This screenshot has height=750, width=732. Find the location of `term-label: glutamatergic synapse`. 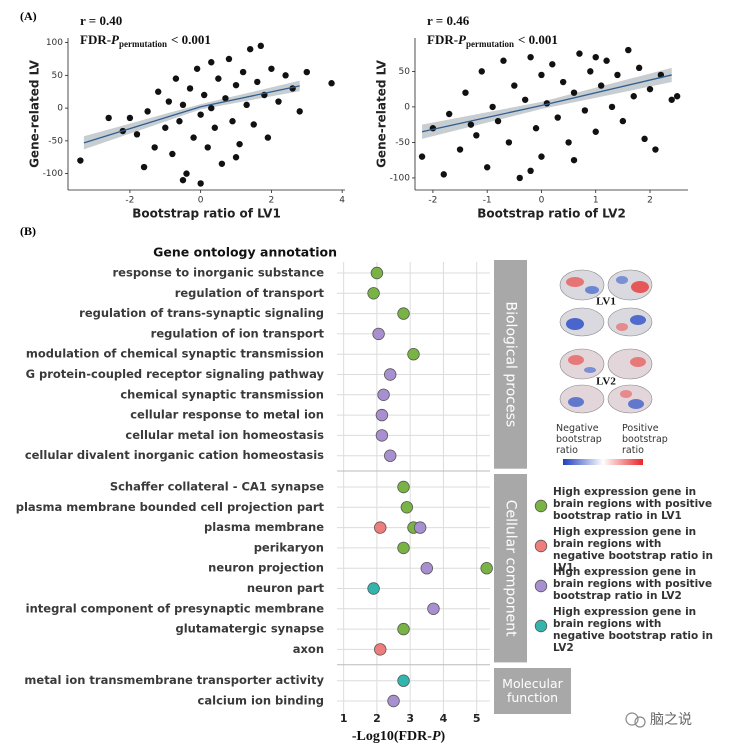

term-label: glutamatergic synapse is located at coordinates (250, 629).